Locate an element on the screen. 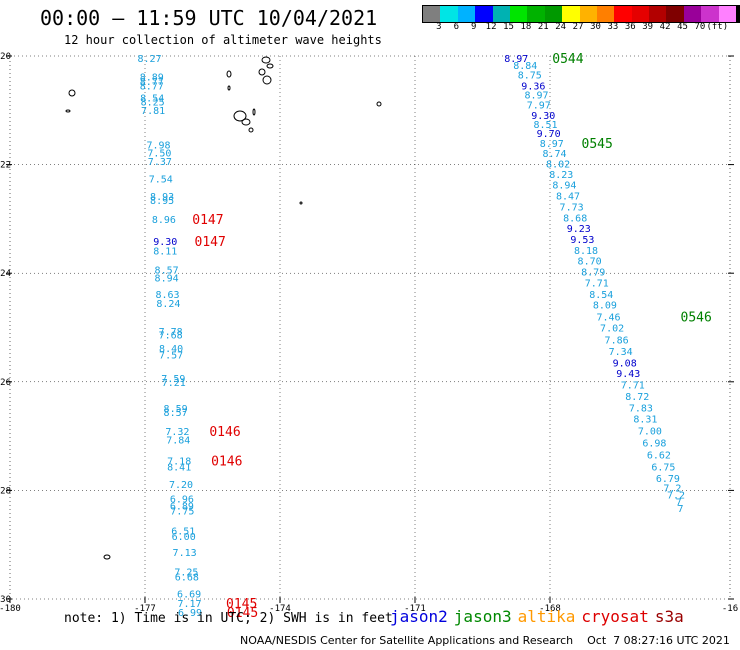 The image size is (740, 650). swh-value: 8.79 is located at coordinates (593, 273).